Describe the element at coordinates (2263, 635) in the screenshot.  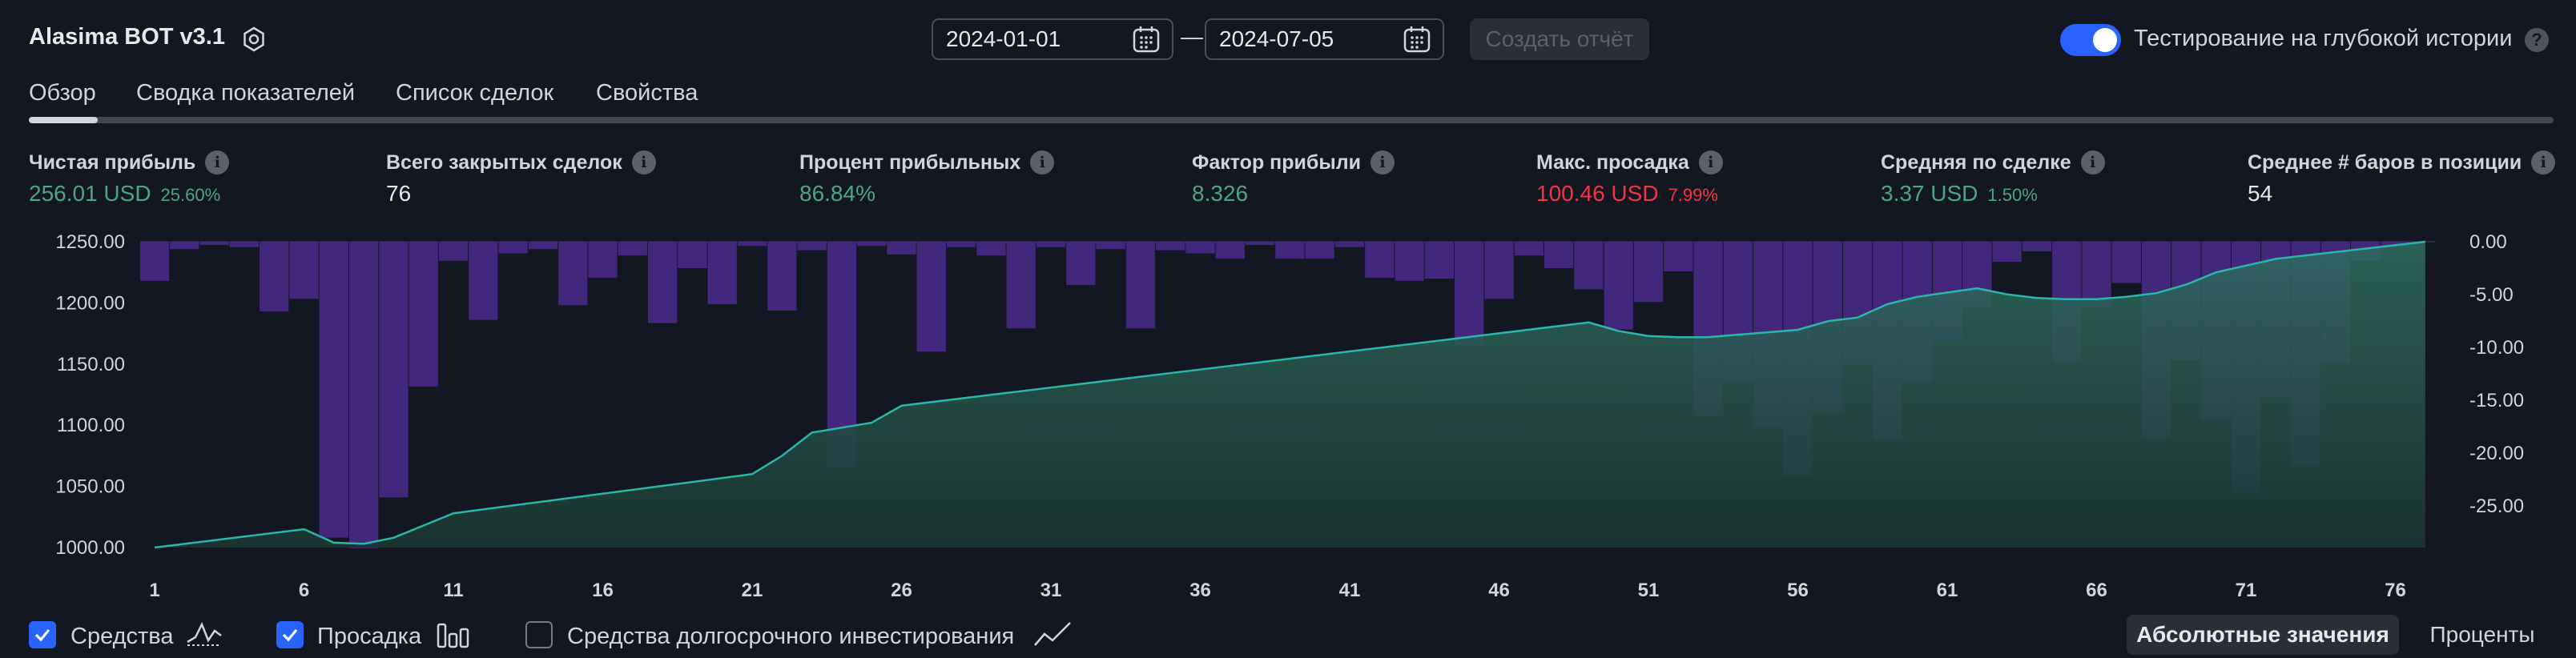
I see `absolute-values-button: Абсолютные значения` at that location.